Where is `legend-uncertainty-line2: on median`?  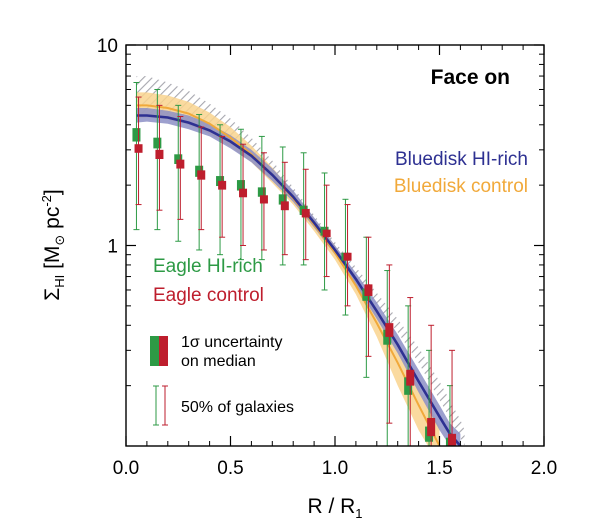
legend-uncertainty-line2: on median is located at coordinates (218, 361).